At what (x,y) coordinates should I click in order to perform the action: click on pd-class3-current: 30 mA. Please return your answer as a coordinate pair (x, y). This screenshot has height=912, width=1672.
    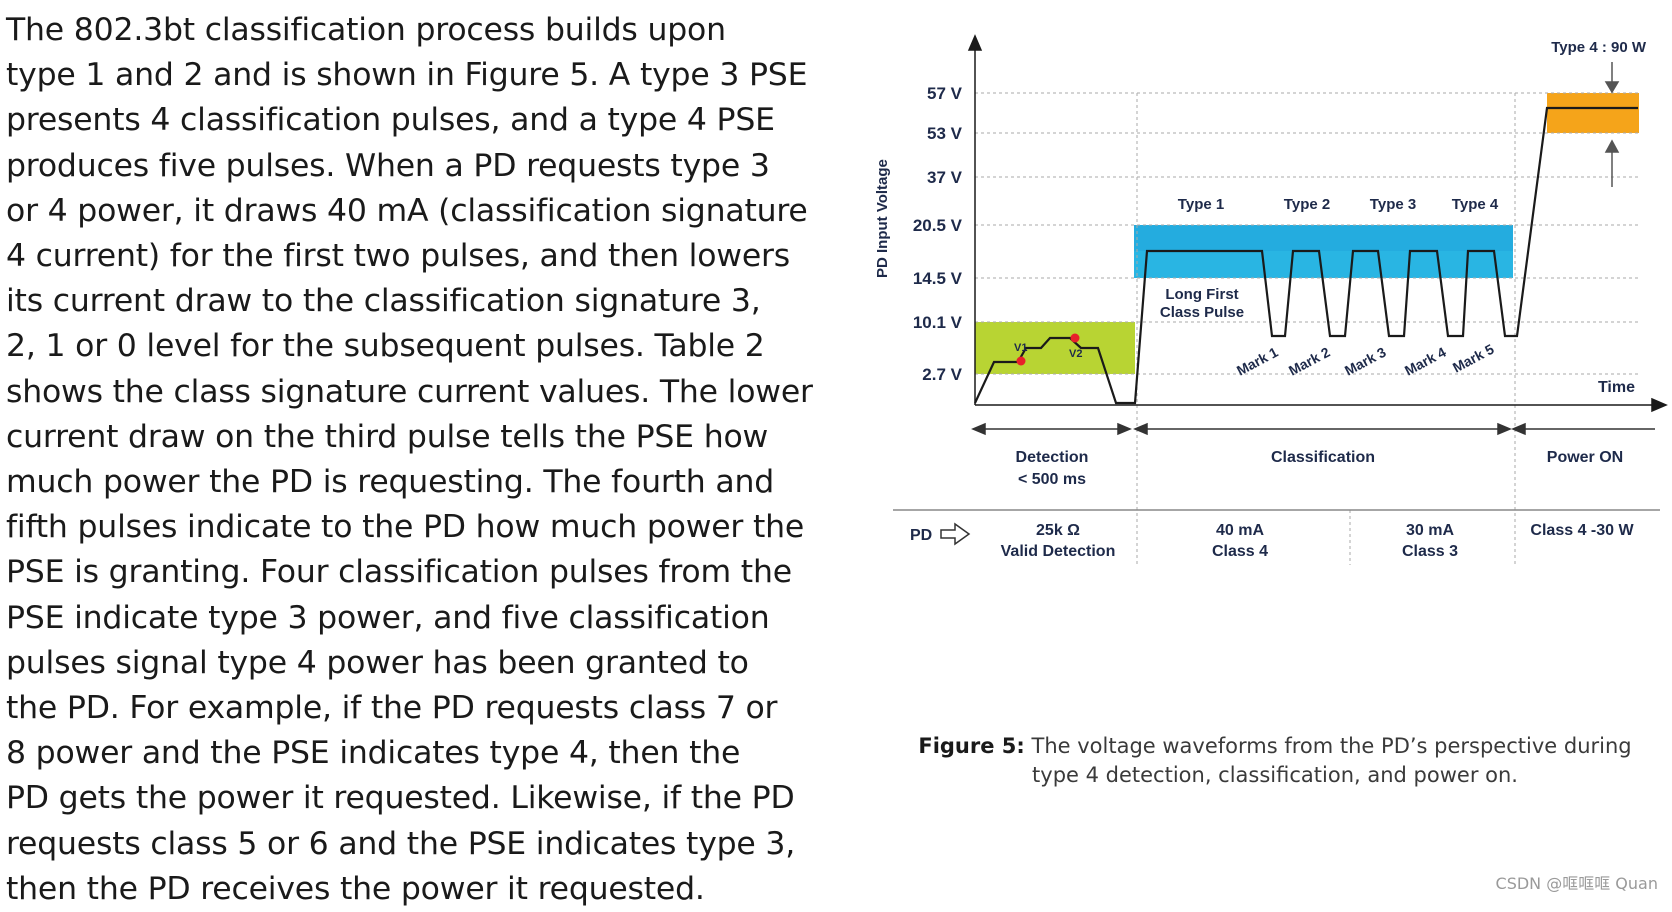
    Looking at the image, I should click on (1430, 530).